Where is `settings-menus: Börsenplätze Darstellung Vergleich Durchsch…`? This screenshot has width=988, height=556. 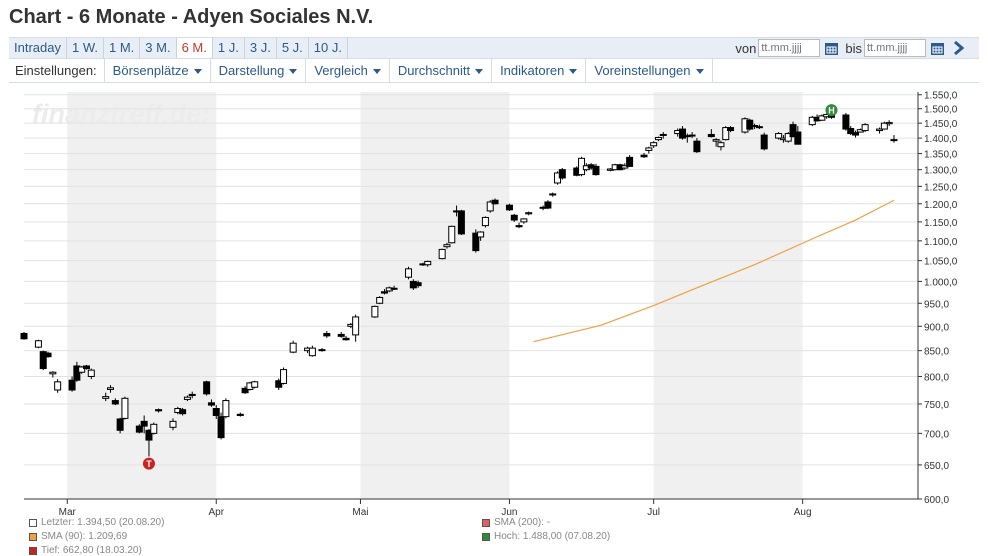 settings-menus: Börsenplätze Darstellung Vergleich Durchsch… is located at coordinates (409, 70).